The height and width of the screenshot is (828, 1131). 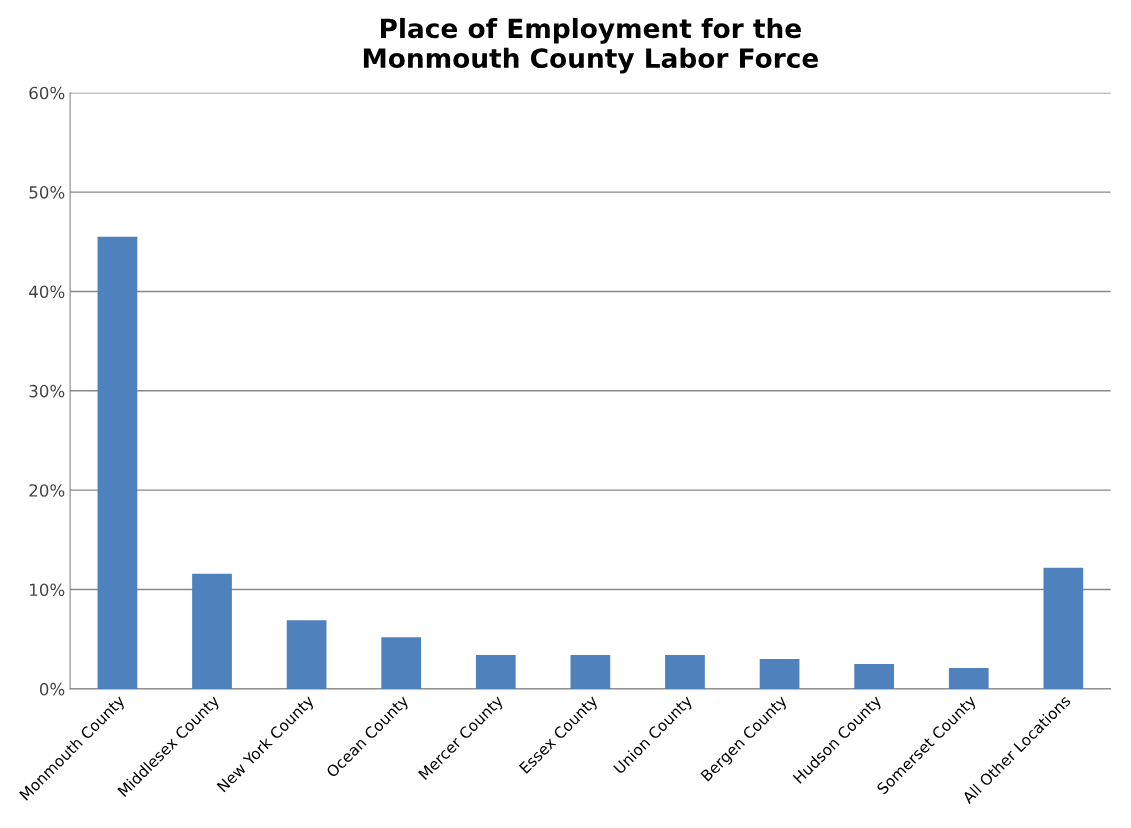 What do you see at coordinates (47, 590) in the screenshot?
I see `y-tick-label: 10%` at bounding box center [47, 590].